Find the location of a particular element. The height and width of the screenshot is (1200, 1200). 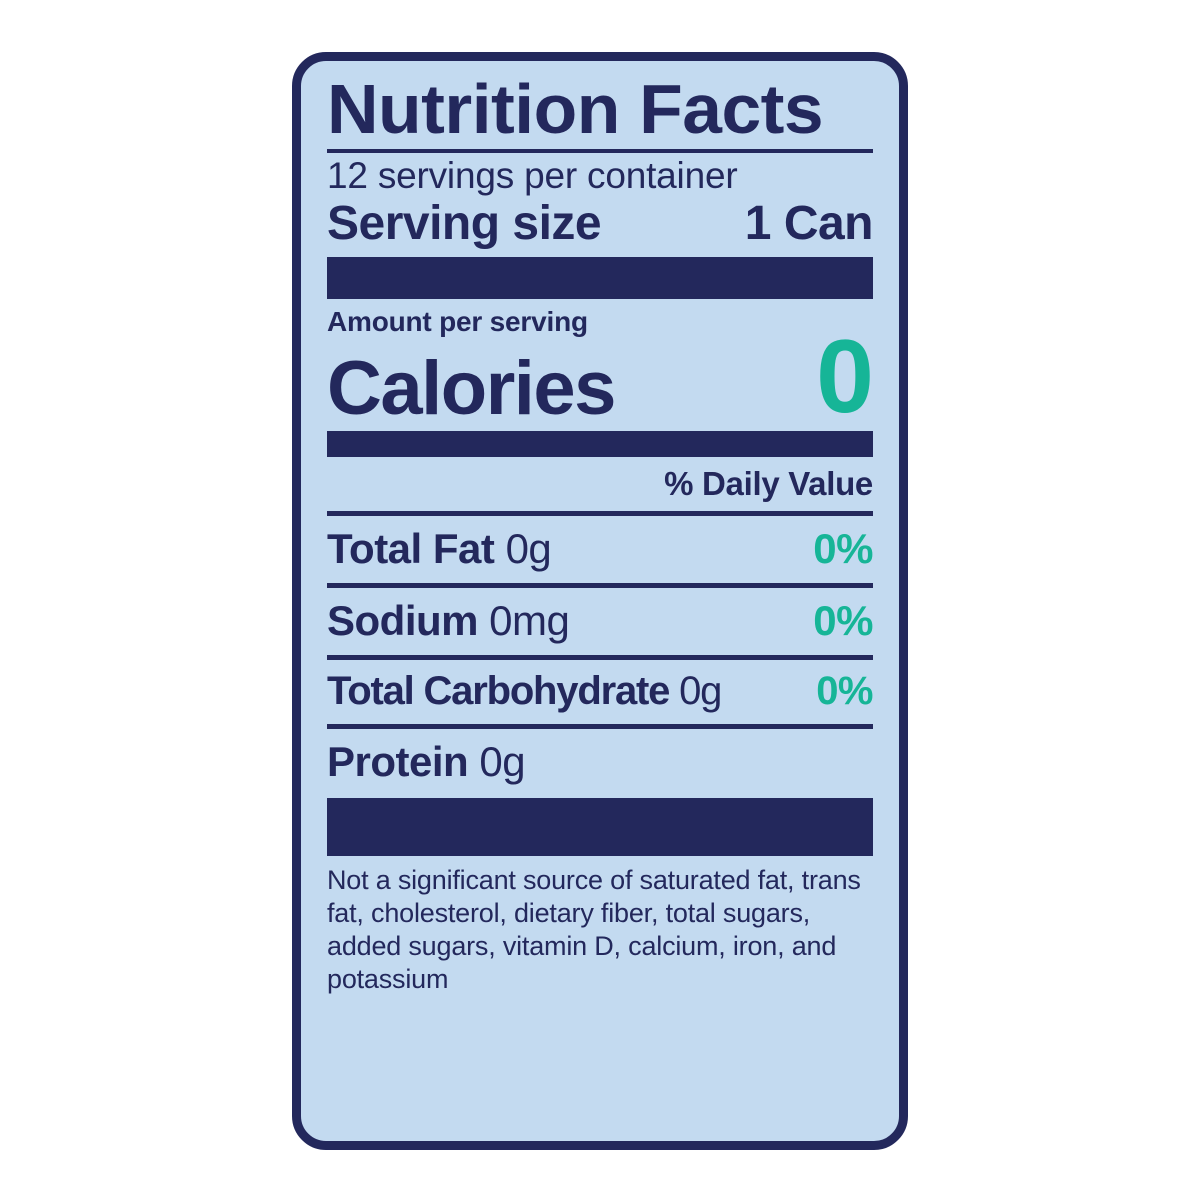

daily-value-header: % Daily Value is located at coordinates (768, 484).